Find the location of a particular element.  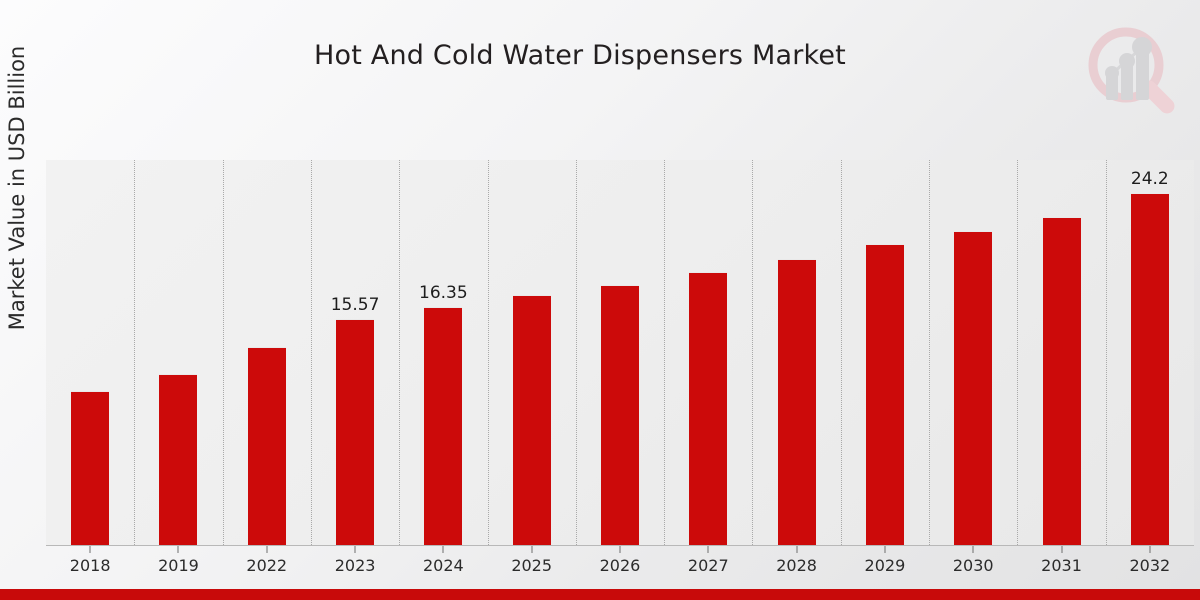

bar-group: 2029 is located at coordinates (885, 367).